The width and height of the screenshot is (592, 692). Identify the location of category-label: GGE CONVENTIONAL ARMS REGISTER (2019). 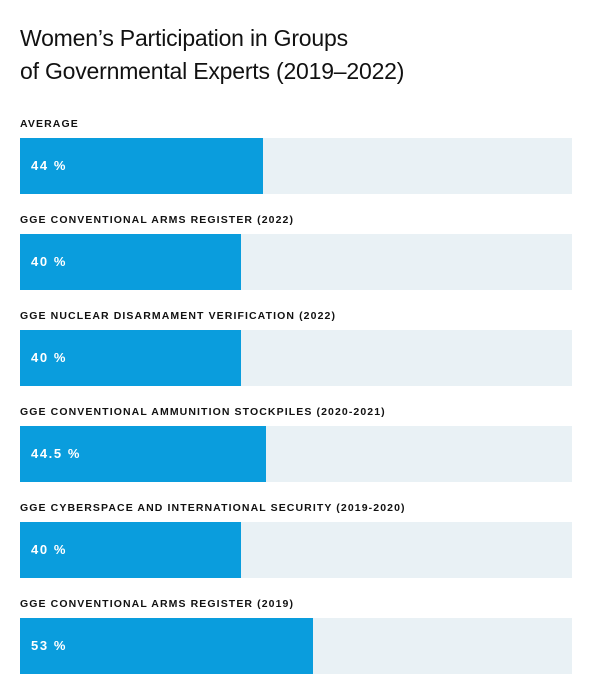
(157, 604).